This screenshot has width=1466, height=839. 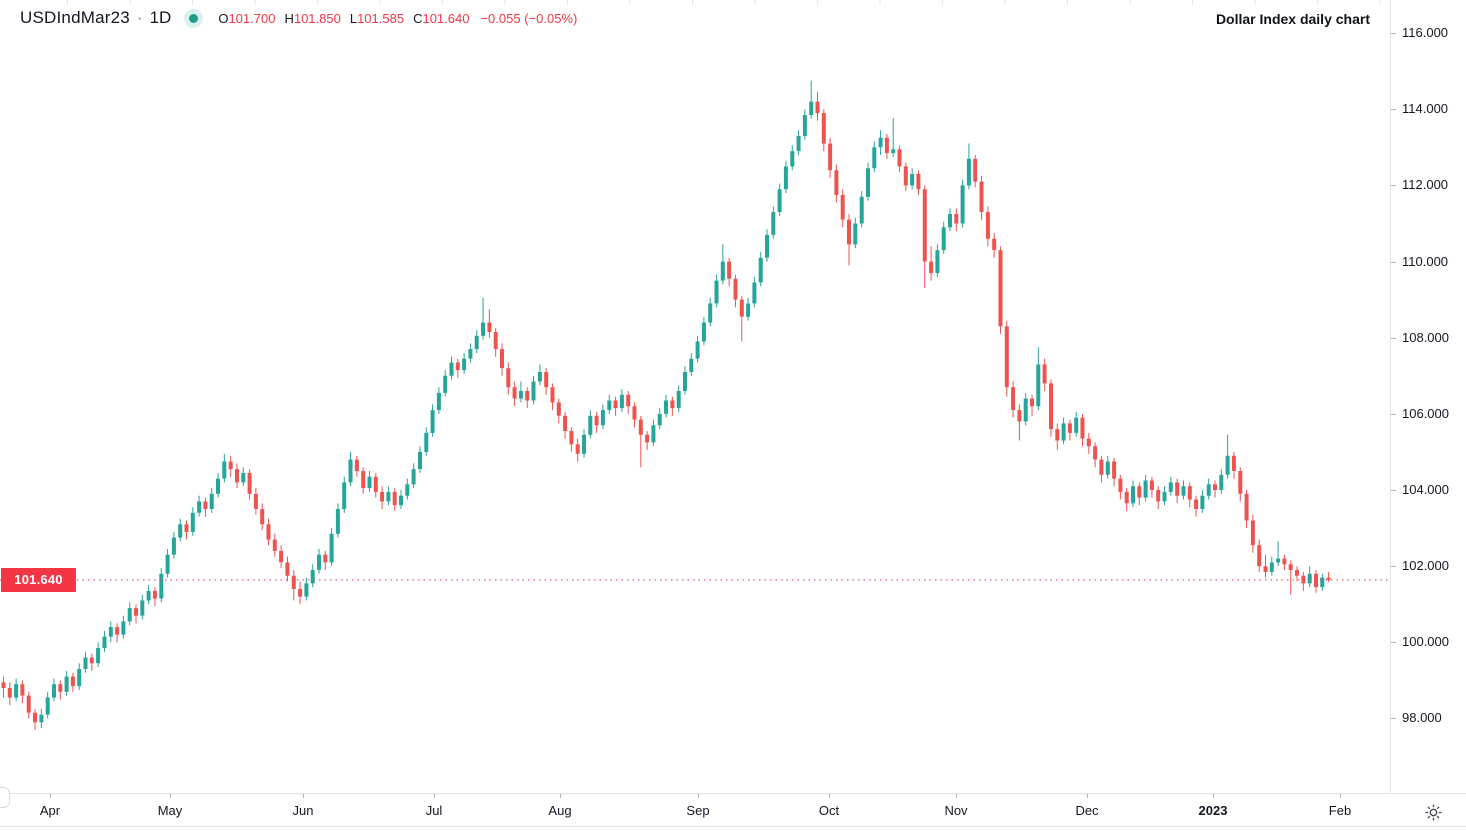 I want to click on axis-settings-button, so click(x=1433, y=812).